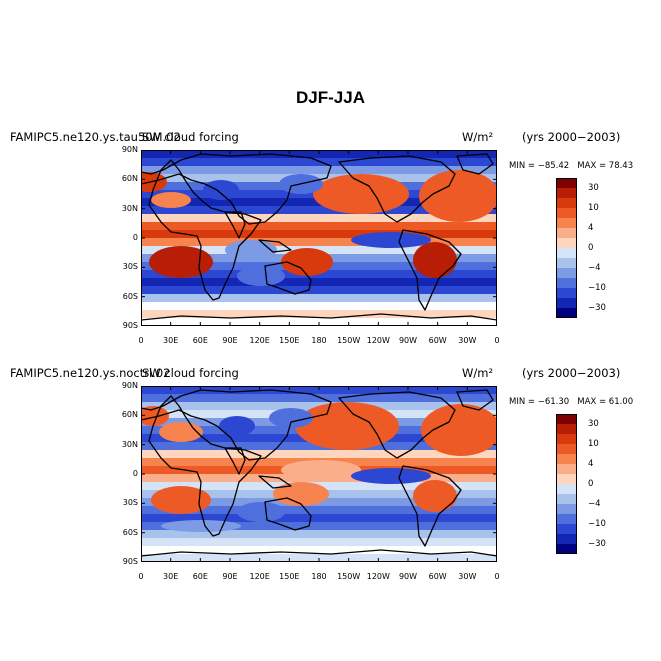 This screenshot has height=661, width=661. I want to click on colorbar-level-label: 30, so click(593, 188).